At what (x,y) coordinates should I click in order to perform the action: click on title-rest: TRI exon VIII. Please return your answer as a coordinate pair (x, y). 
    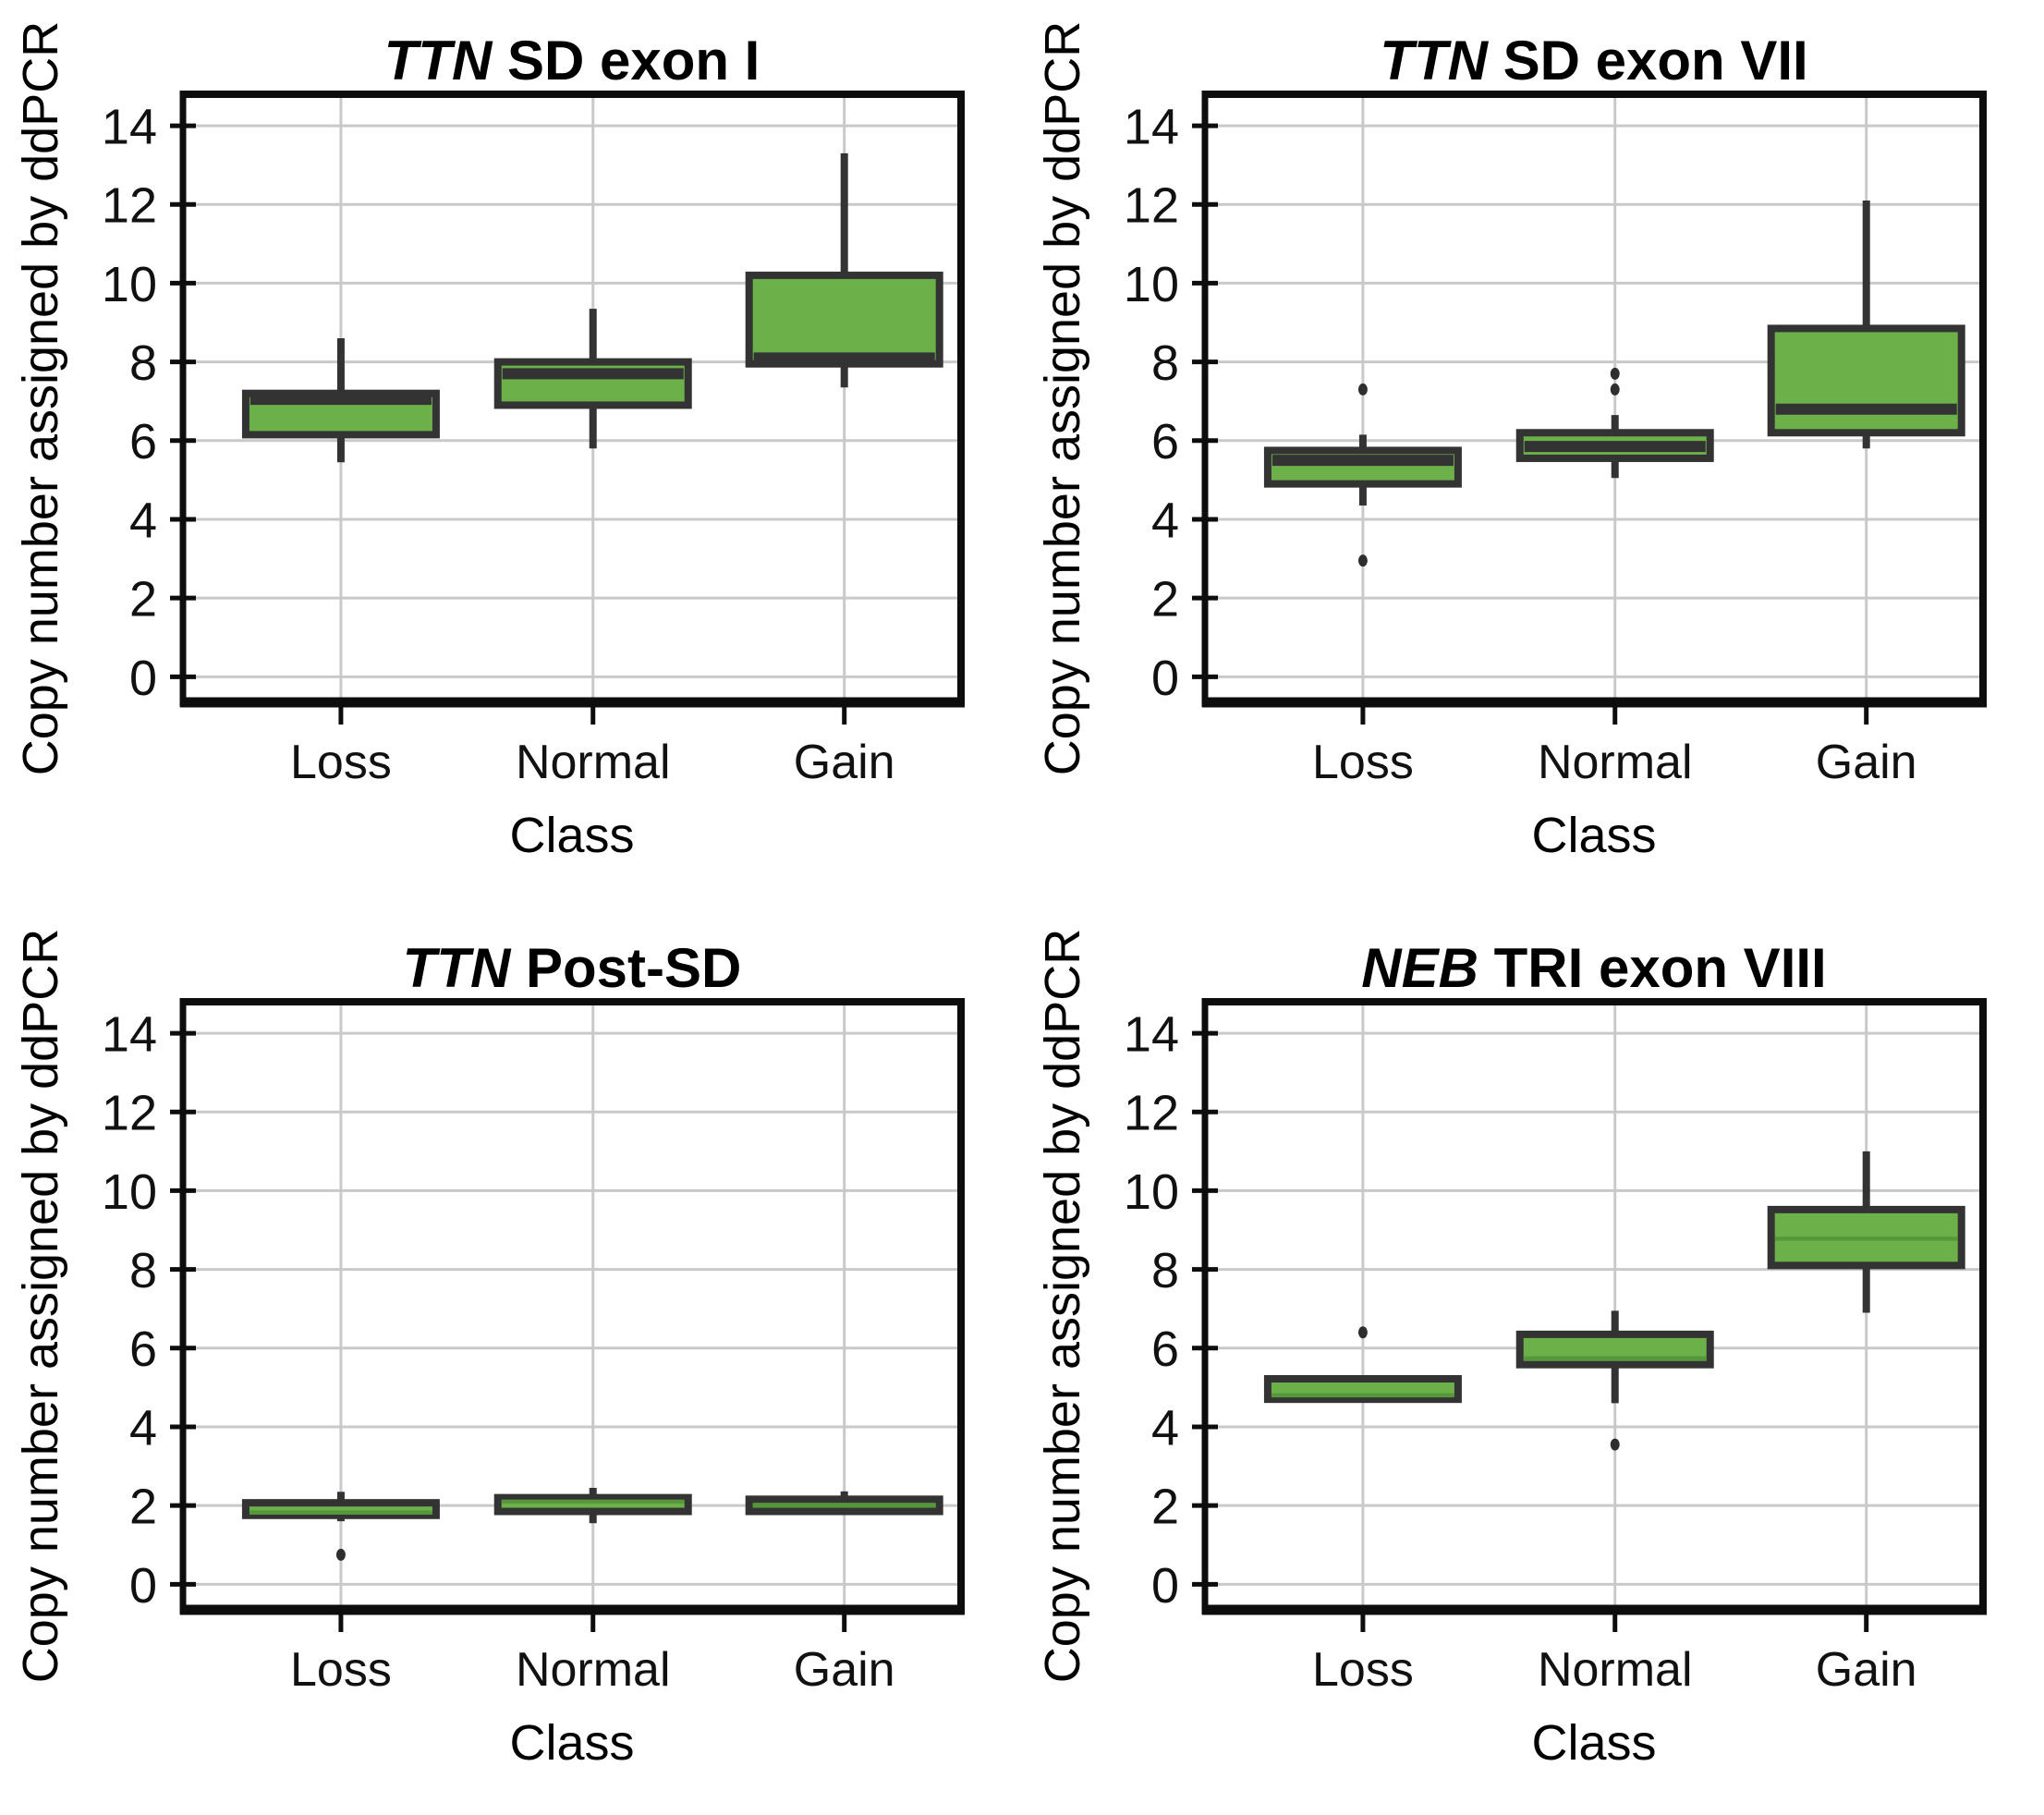
    Looking at the image, I should click on (1653, 968).